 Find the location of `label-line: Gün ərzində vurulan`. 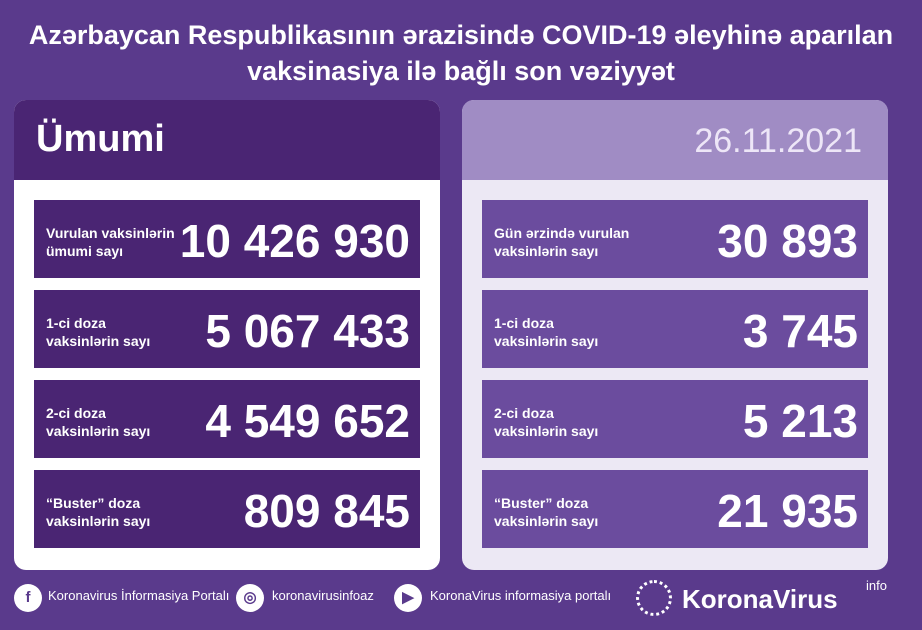

label-line: Gün ərzində vurulan is located at coordinates (562, 233).